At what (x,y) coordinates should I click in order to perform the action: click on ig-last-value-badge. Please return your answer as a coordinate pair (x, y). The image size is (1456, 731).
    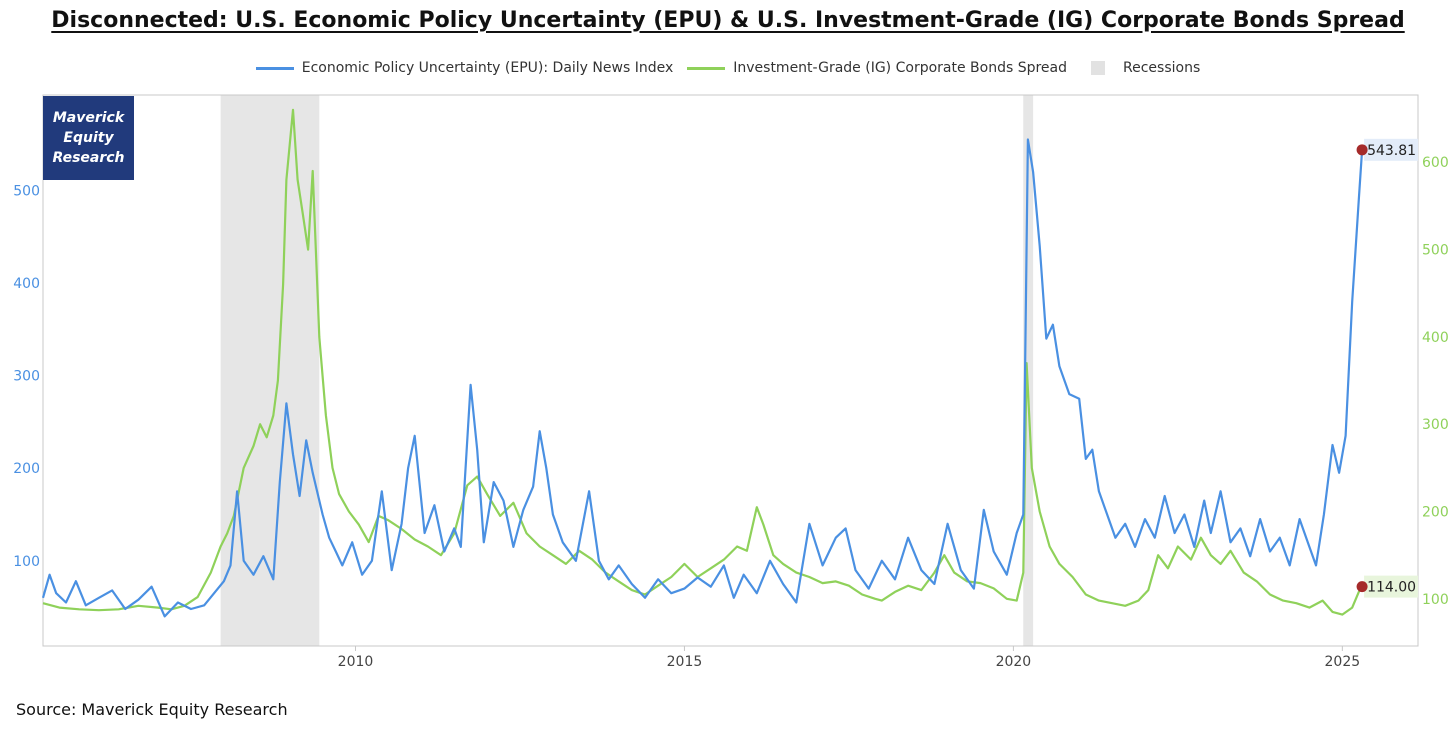
    Looking at the image, I should click on (1391, 586).